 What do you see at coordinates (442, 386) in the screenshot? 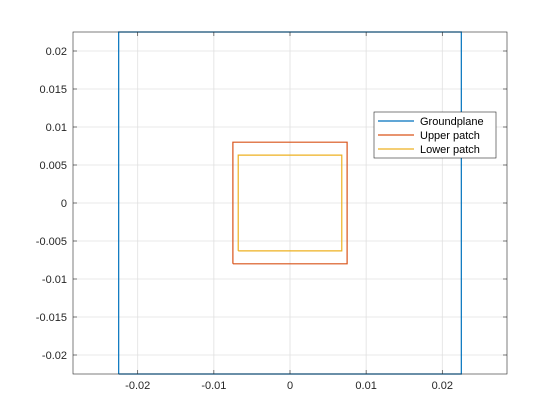
I see `x-tick-label: 0.02` at bounding box center [442, 386].